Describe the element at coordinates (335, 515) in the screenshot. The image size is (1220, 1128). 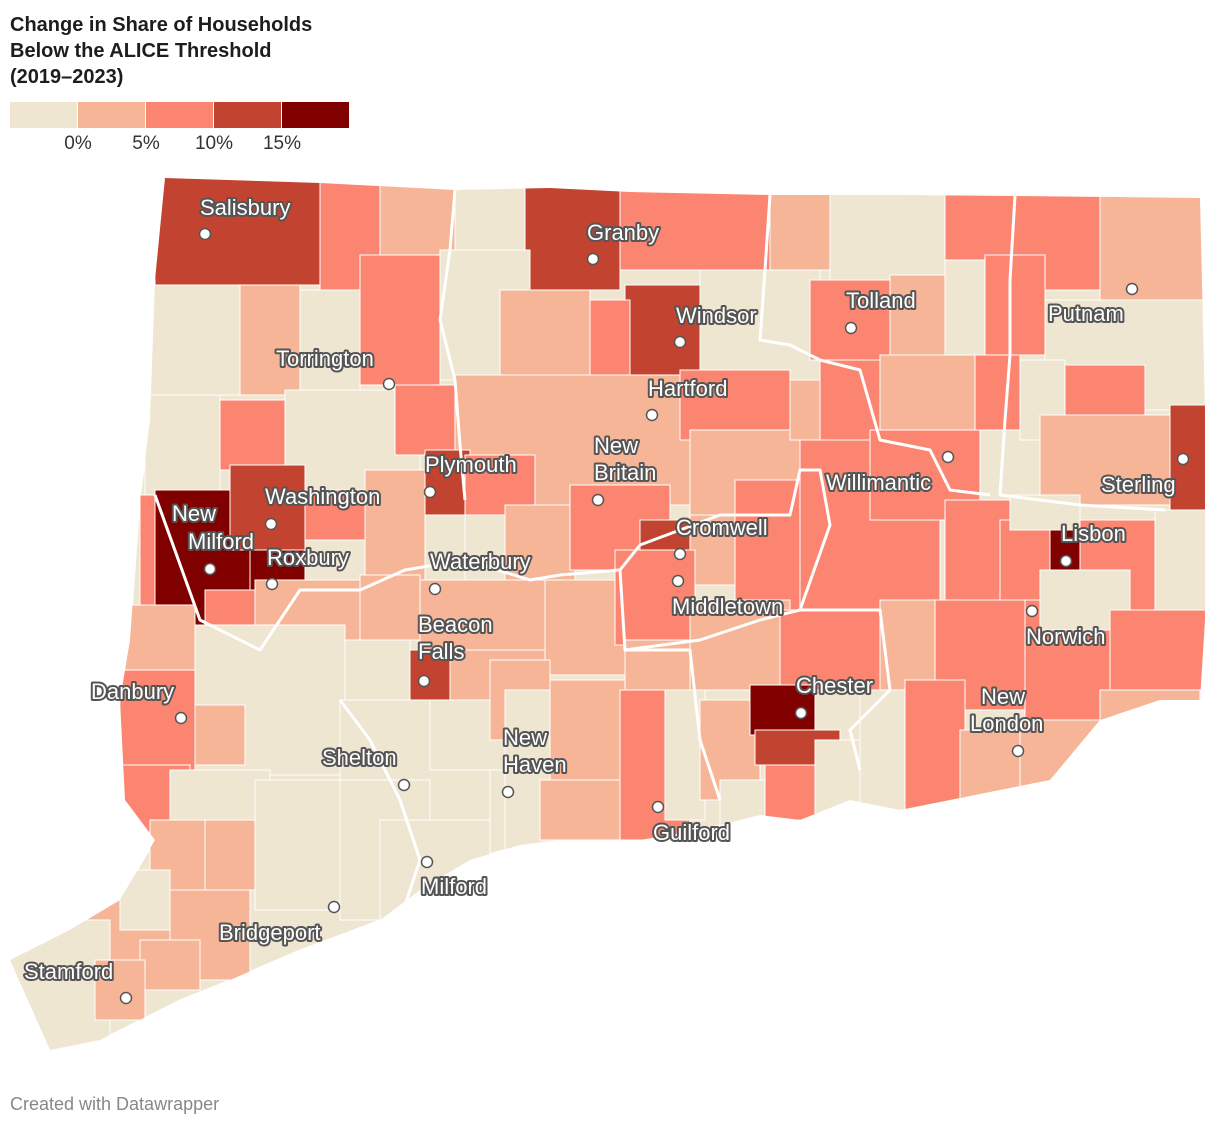
I see `town-woodbury` at that location.